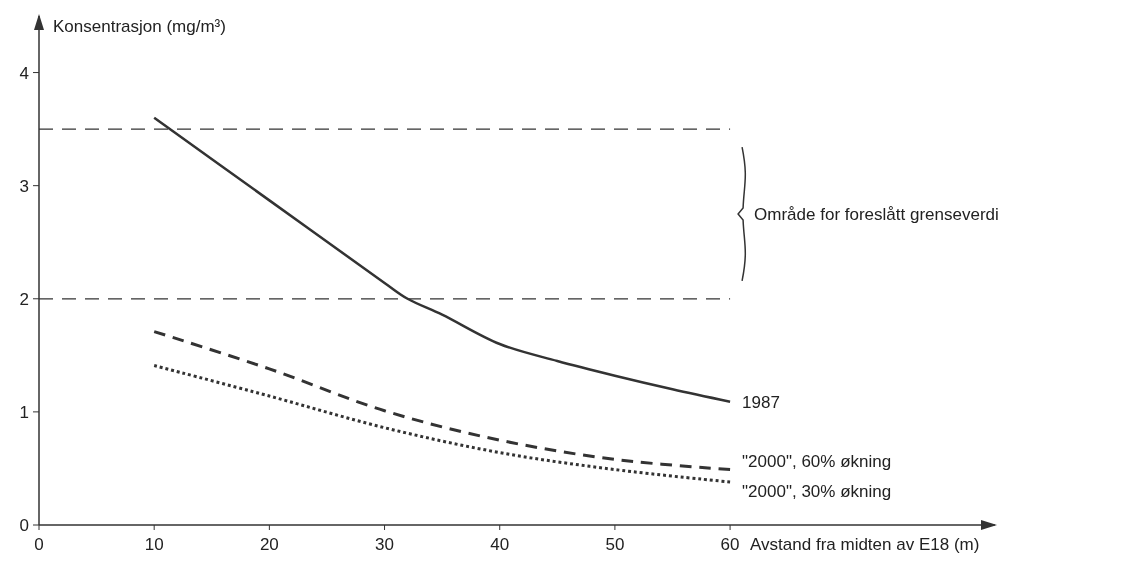 Image resolution: width=1146 pixels, height=564 pixels. Describe the element at coordinates (154, 544) in the screenshot. I see `x-tick-label: 10` at that location.